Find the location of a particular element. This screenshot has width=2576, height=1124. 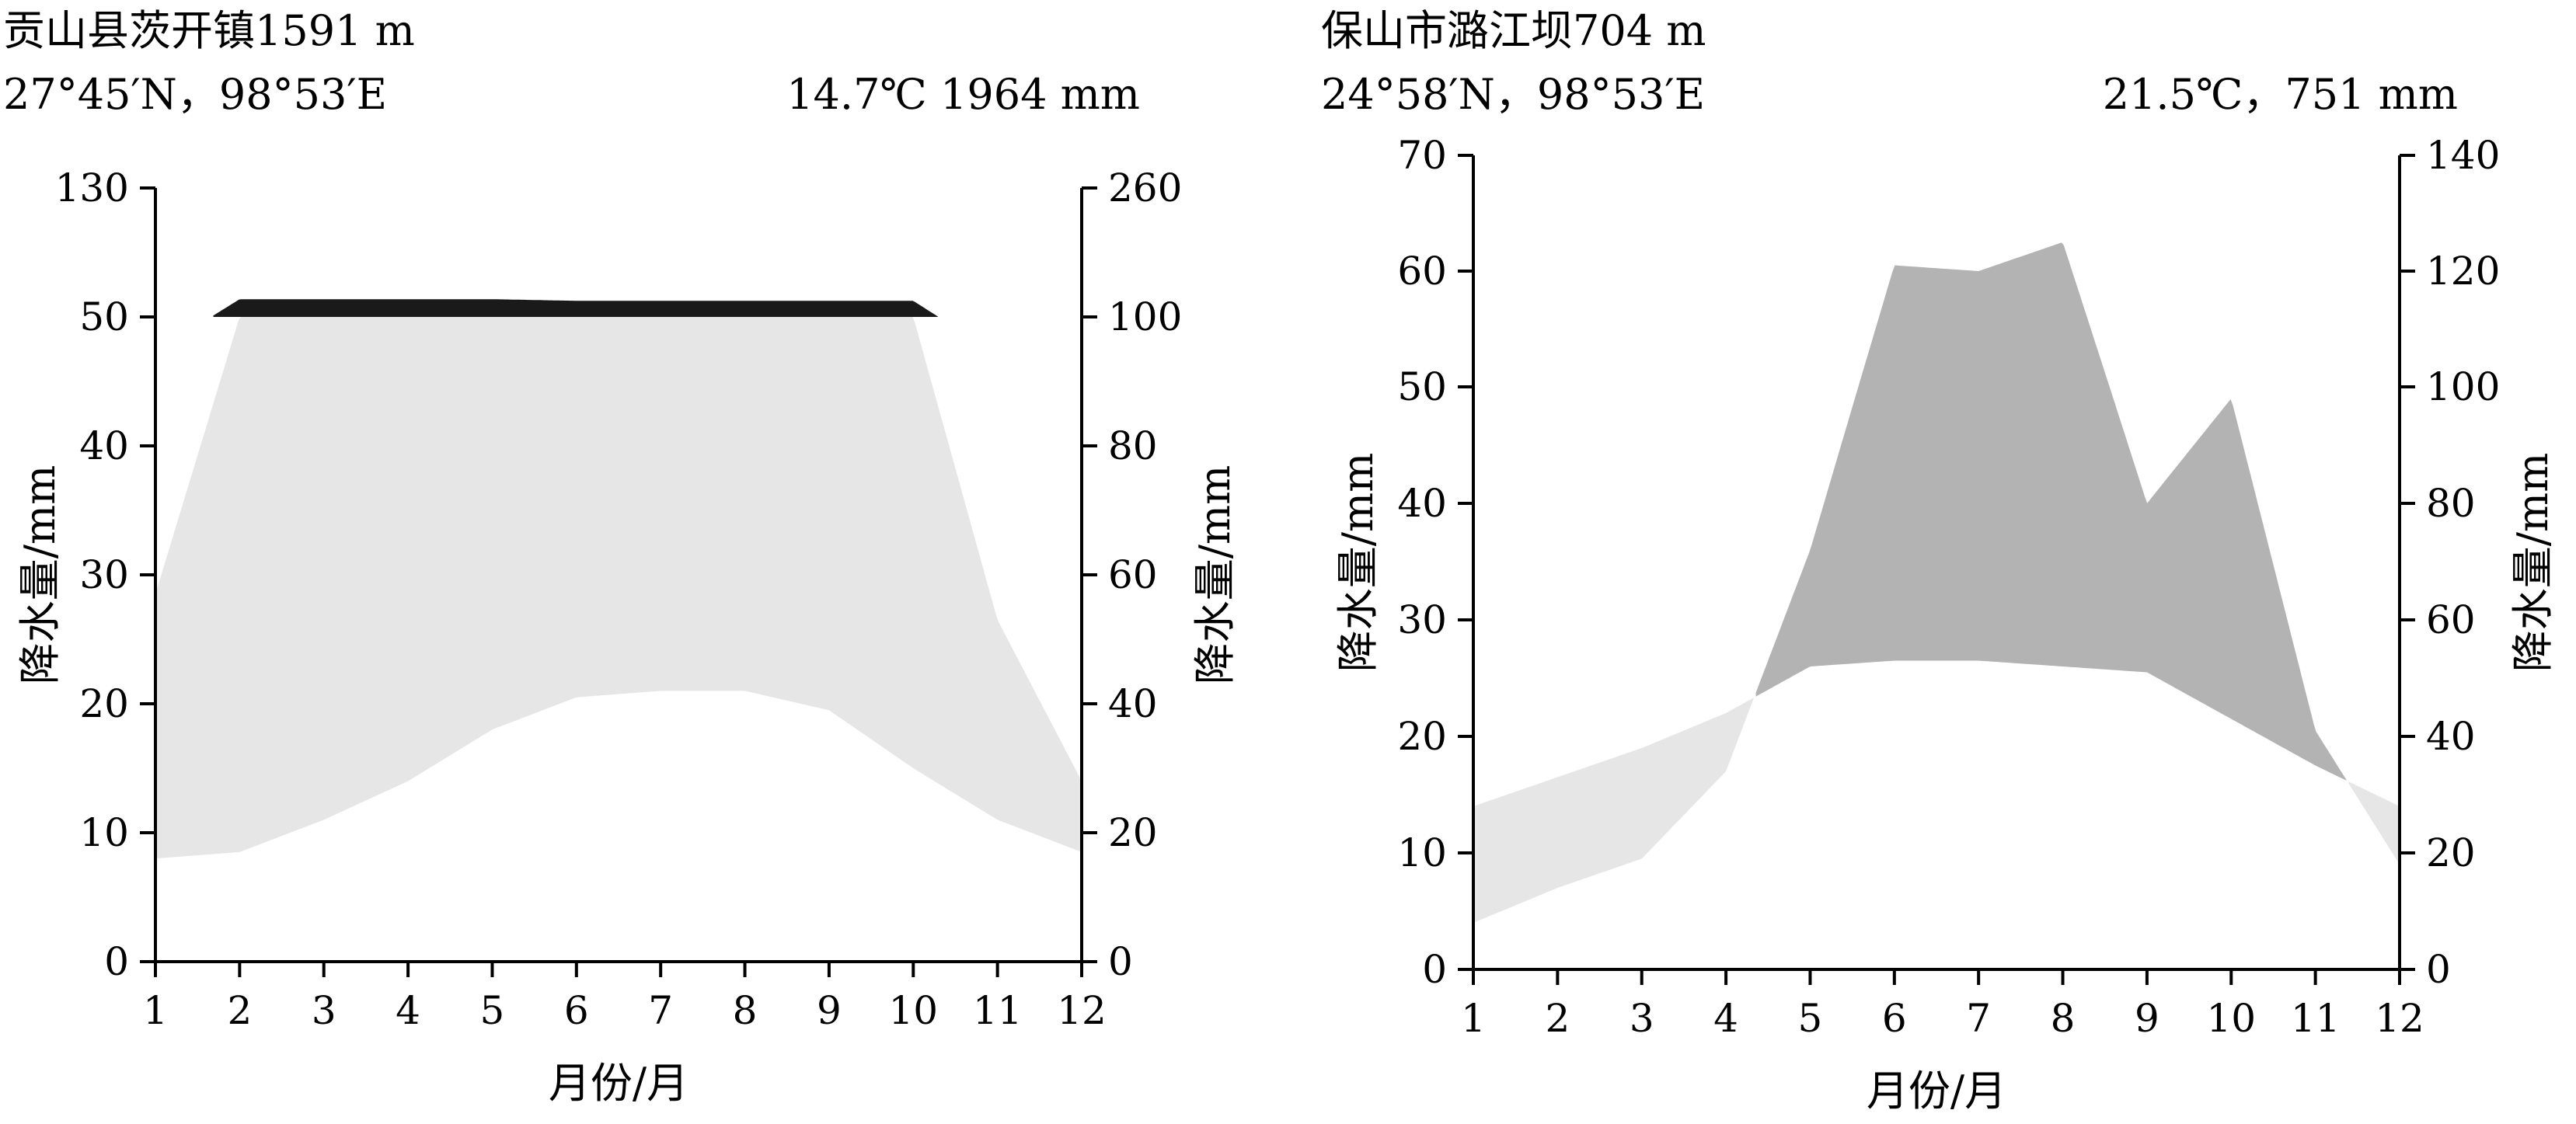

perhumid-area is located at coordinates (576, 308).